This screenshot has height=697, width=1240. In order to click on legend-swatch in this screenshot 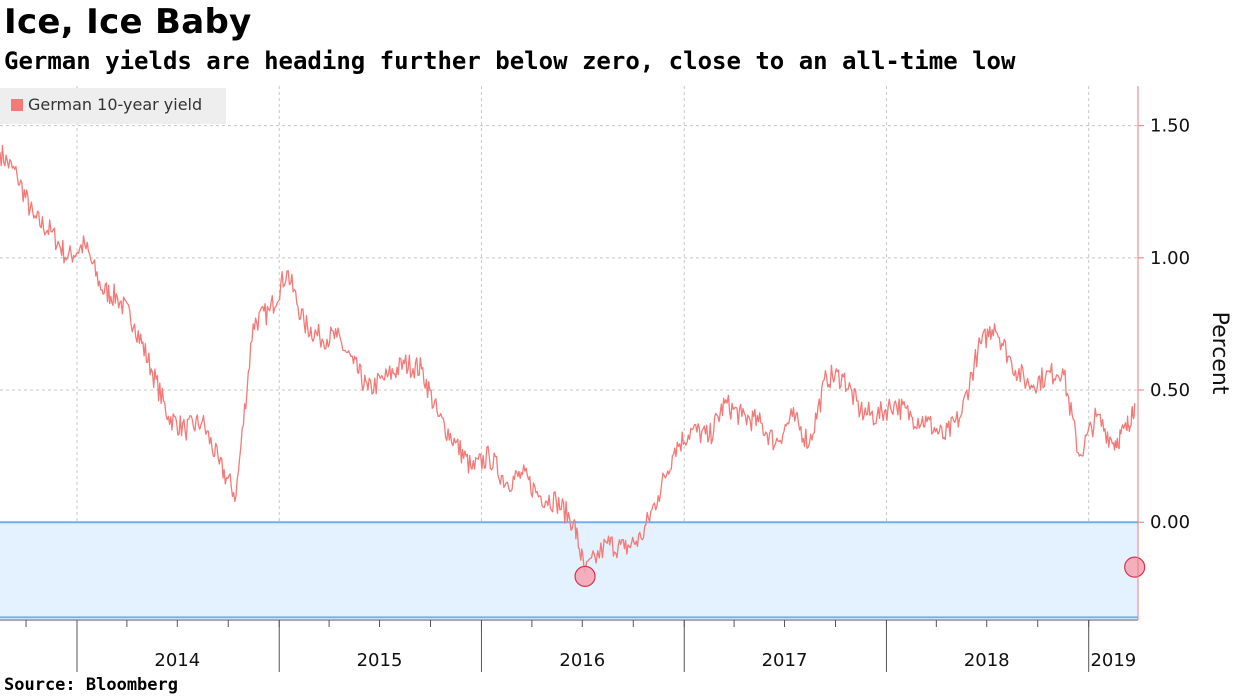, I will do `click(17, 105)`.